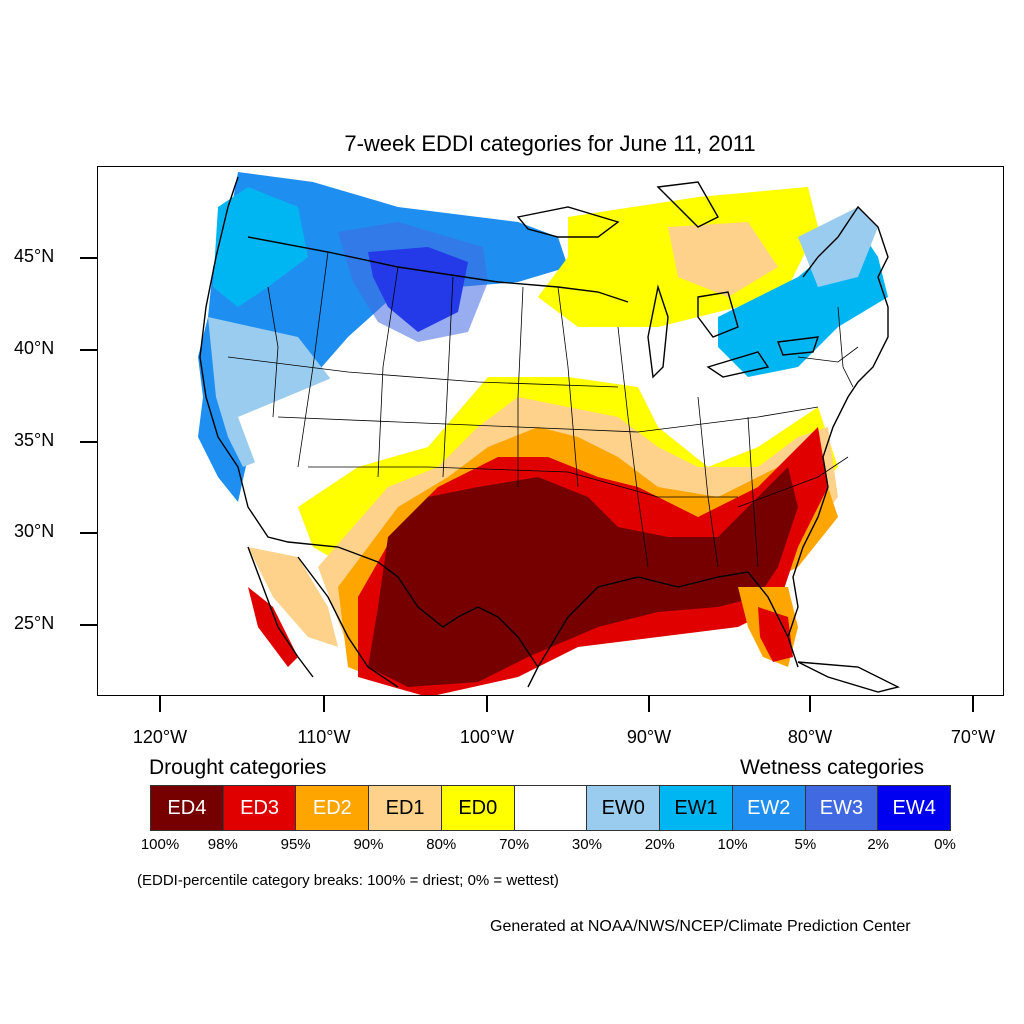  What do you see at coordinates (568, 222) in the screenshot?
I see `lake-superior` at bounding box center [568, 222].